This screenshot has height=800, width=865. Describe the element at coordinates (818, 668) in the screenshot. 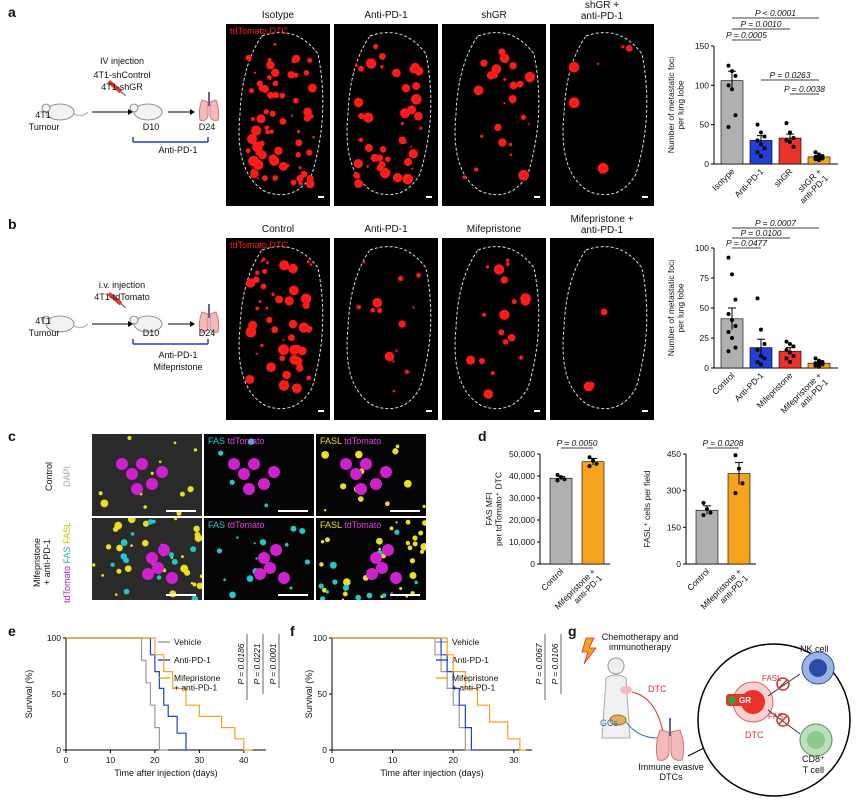

I see `nk-cell-icon` at that location.